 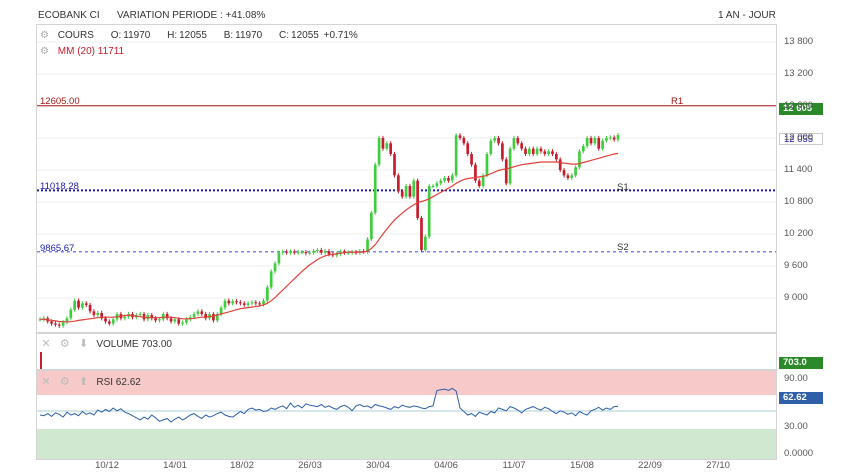 What do you see at coordinates (284, 35) in the screenshot?
I see `close-key: C:` at bounding box center [284, 35].